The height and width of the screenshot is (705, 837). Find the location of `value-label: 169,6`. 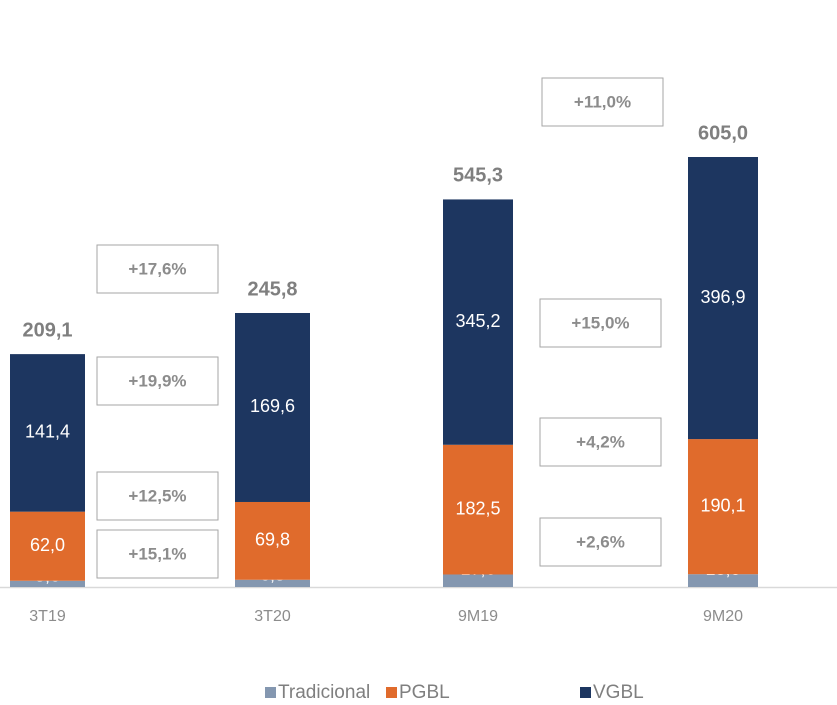

value-label: 169,6 is located at coordinates (272, 406).